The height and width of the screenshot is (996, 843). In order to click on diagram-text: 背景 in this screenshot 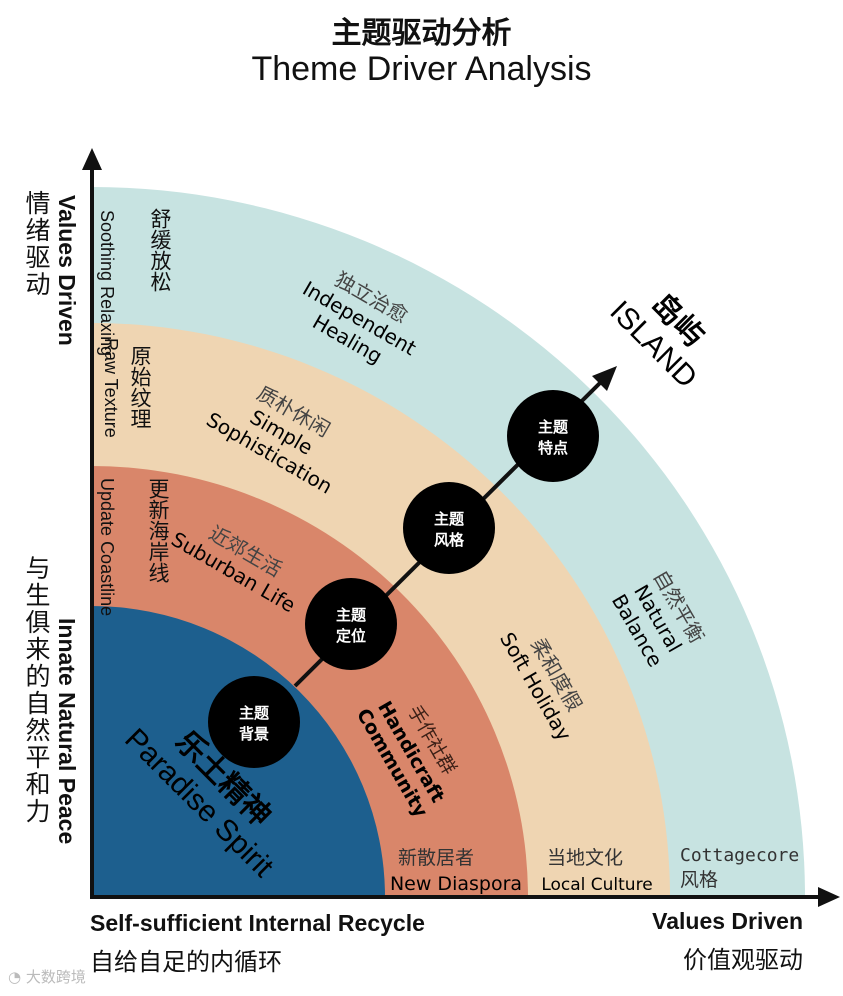, I will do `click(254, 734)`.